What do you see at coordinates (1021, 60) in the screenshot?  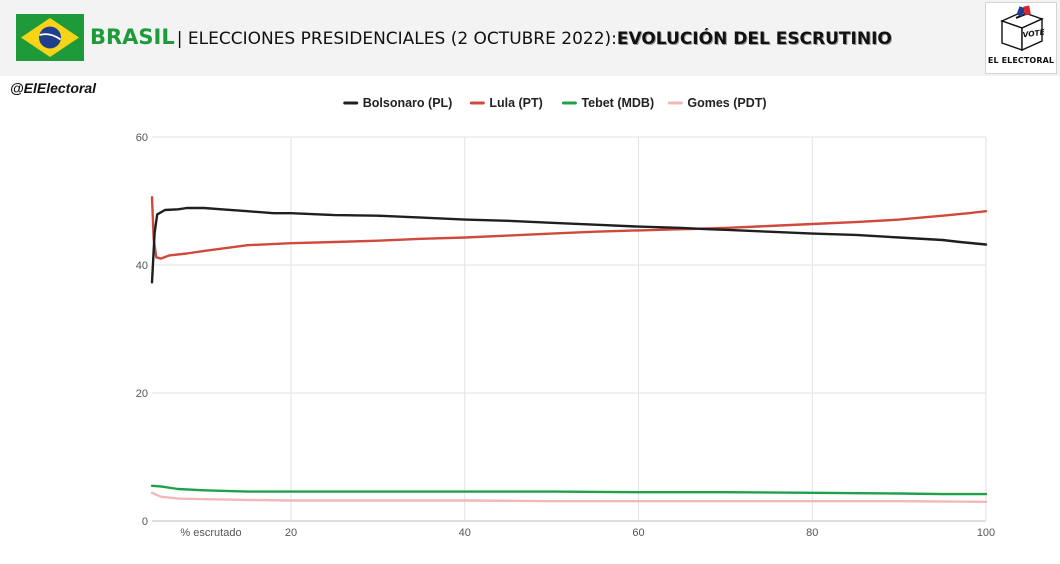 I see `logo-caption: EL ELECTORAL` at bounding box center [1021, 60].